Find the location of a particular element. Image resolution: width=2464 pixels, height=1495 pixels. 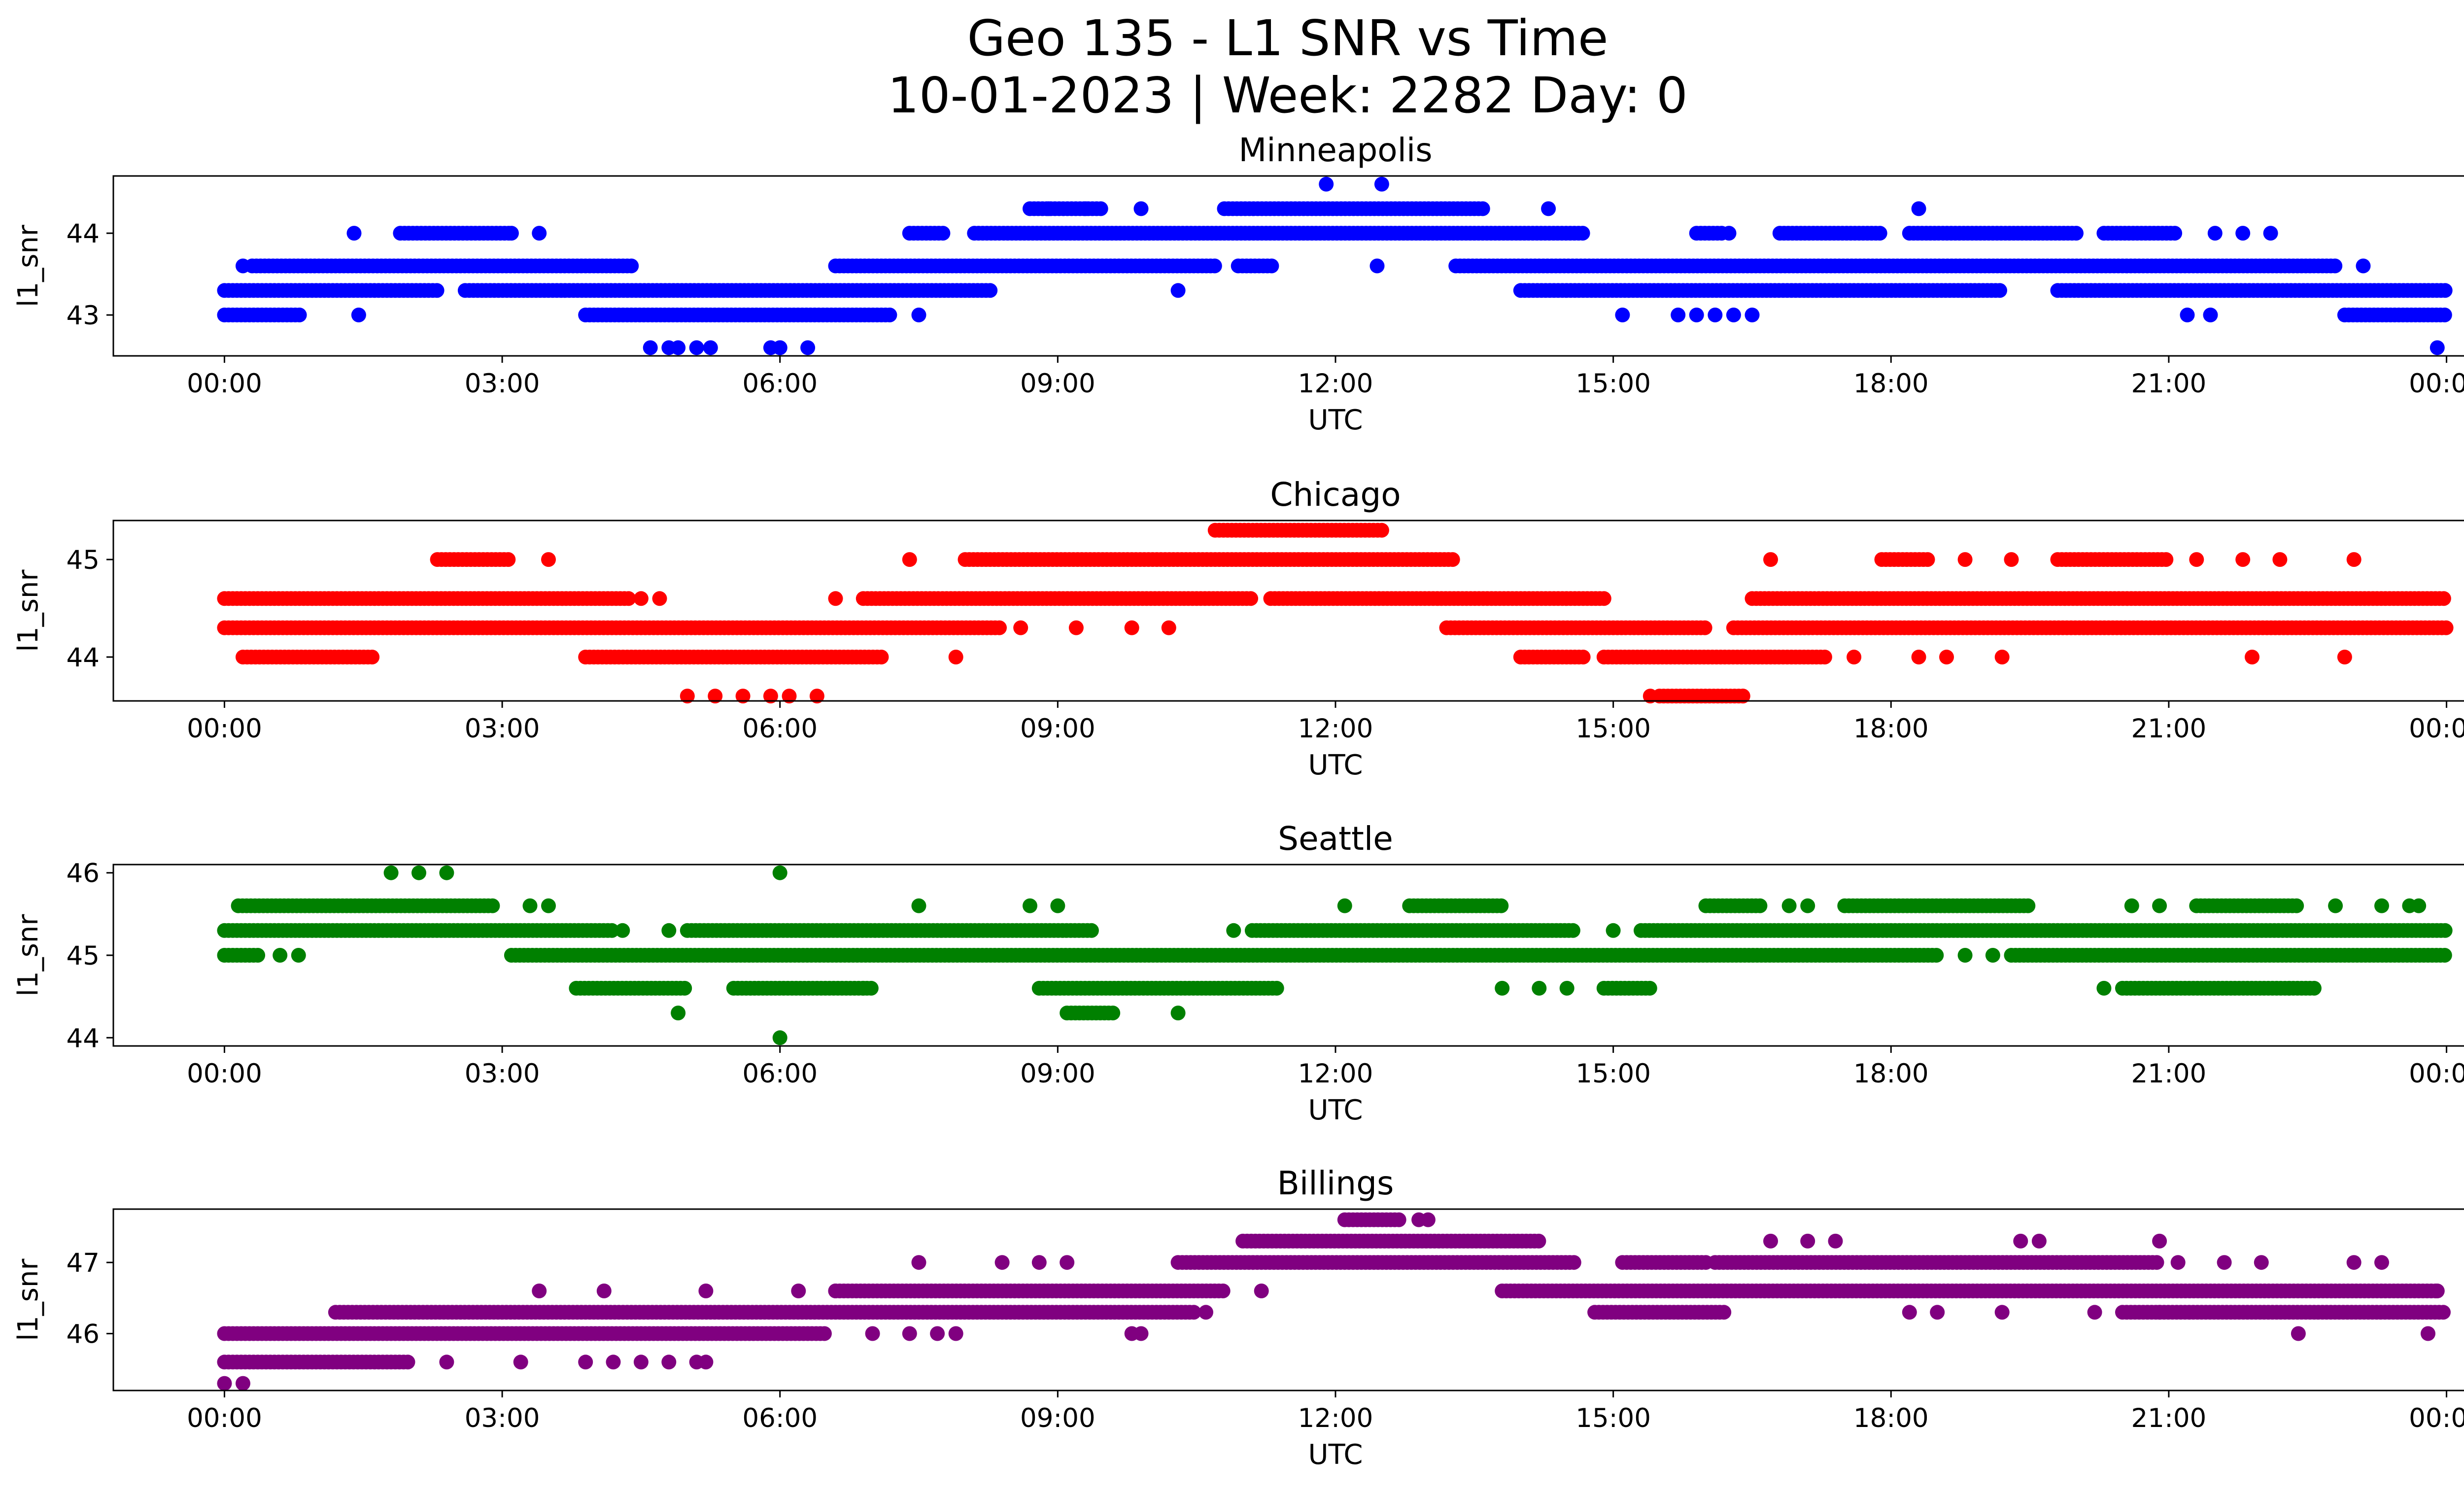

x-tick-label: 15:00 is located at coordinates (1613, 729).